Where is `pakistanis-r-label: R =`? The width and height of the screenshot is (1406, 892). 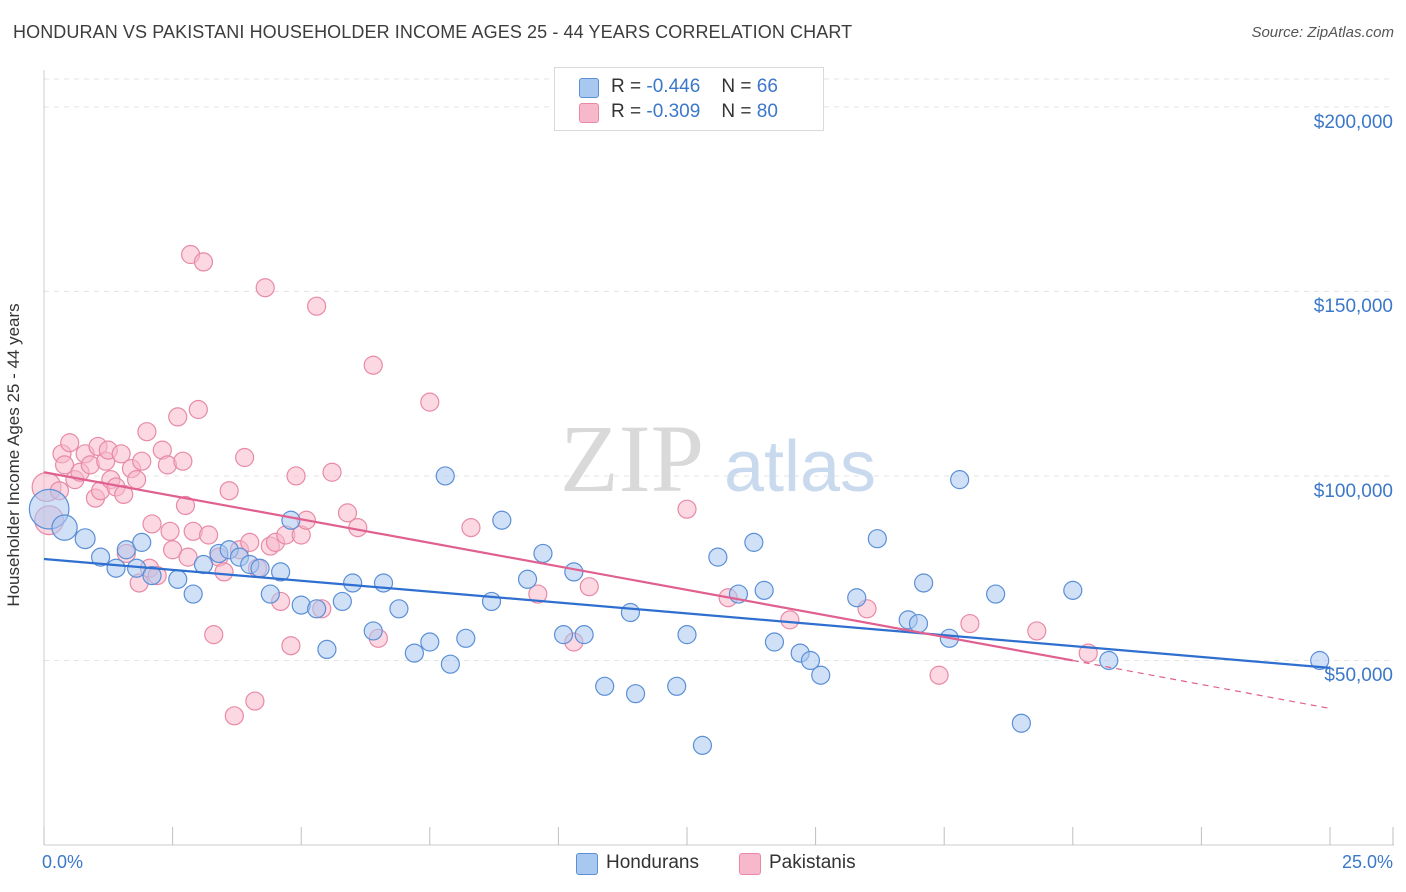 pakistanis-r-label: R = is located at coordinates (626, 111).